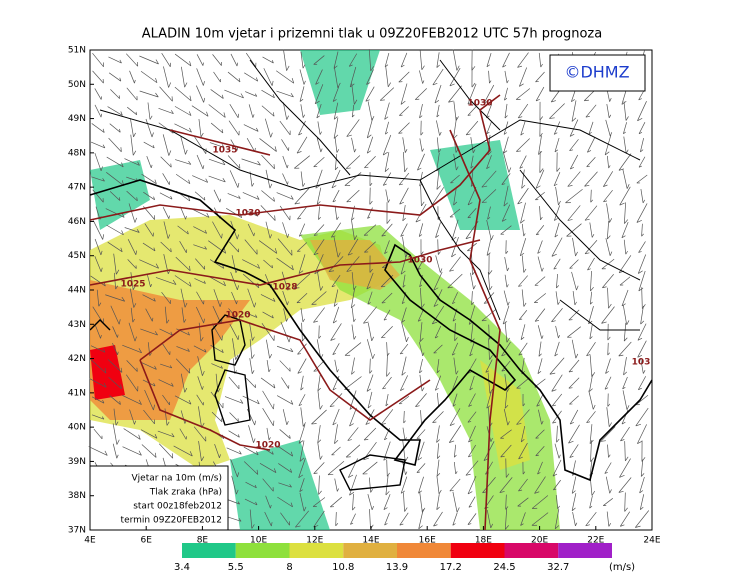 The image size is (740, 582). Describe the element at coordinates (343, 567) in the screenshot. I see `colorbar-label: 10.8` at that location.